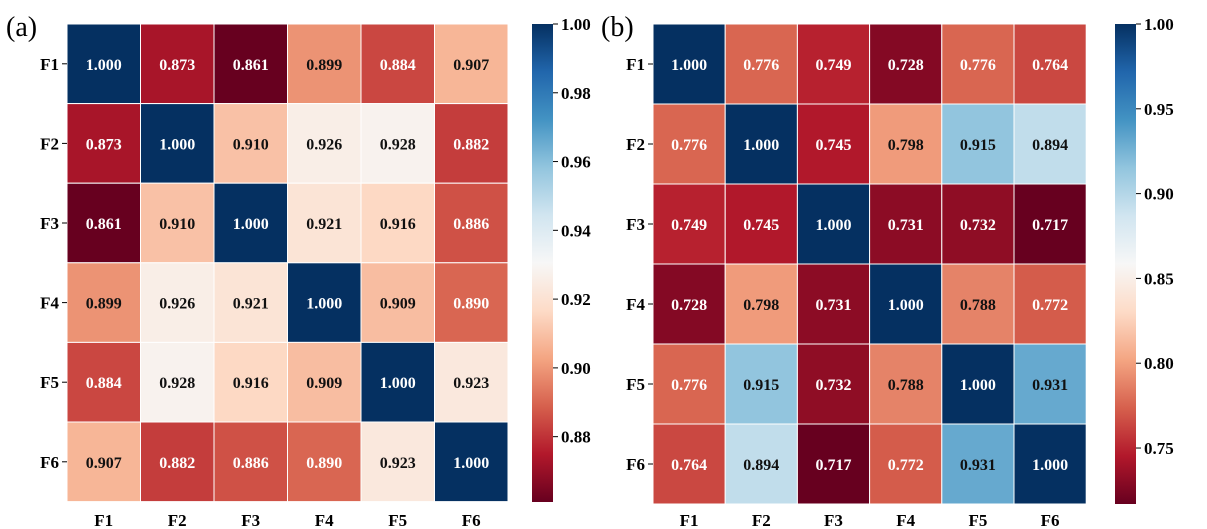 Image resolution: width=1207 pixels, height=529 pixels. I want to click on cell-value-label: 0.907, so click(104, 463).